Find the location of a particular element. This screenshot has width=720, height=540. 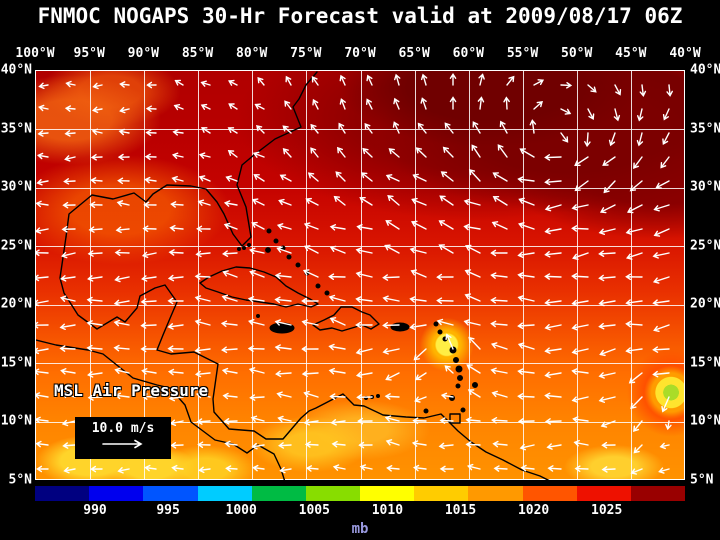

lat-label-right: 10°N is located at coordinates (705, 421).